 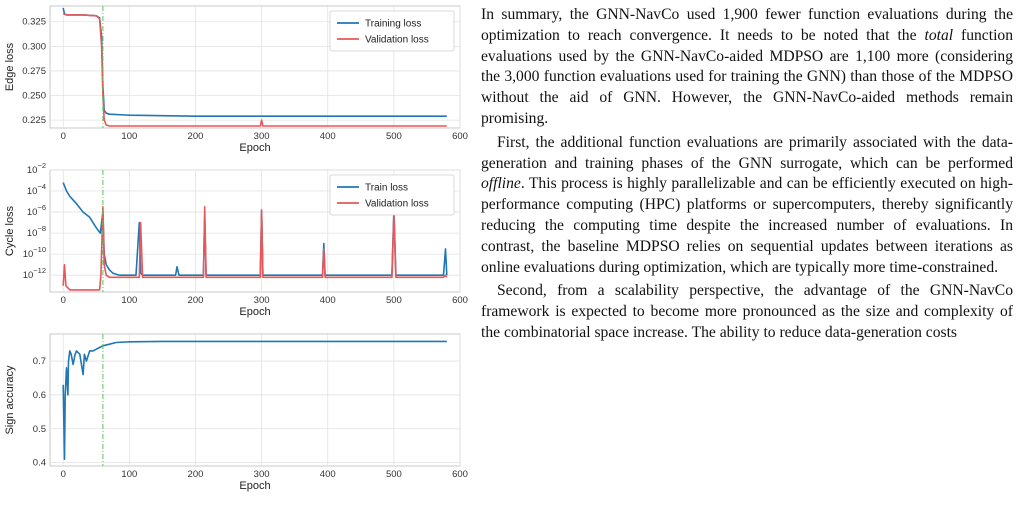 What do you see at coordinates (34, 273) in the screenshot?
I see `y-tick-label: 10⁻¹²` at bounding box center [34, 273].